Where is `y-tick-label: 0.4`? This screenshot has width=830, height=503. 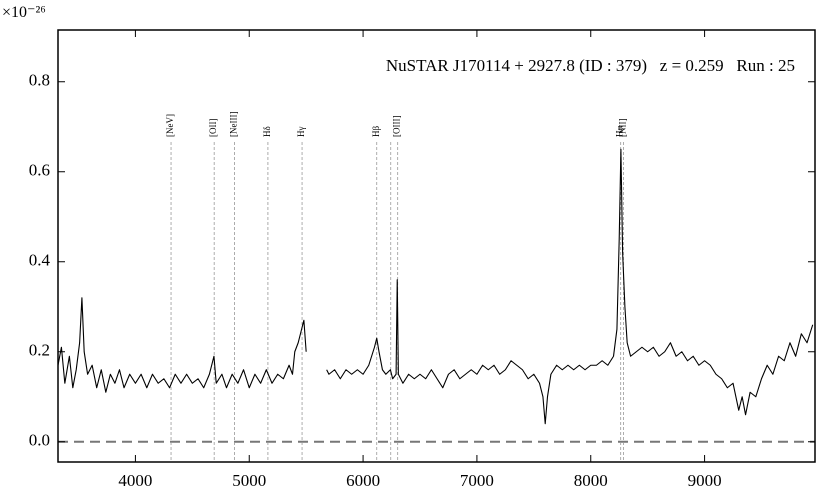 y-tick-label: 0.4 is located at coordinates (40, 260).